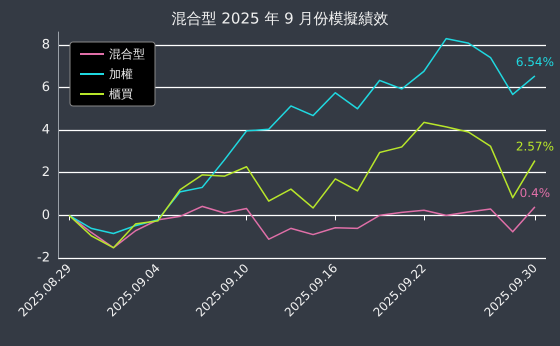 The width and height of the screenshot is (560, 346). What do you see at coordinates (46, 130) in the screenshot?
I see `y-tick-label: 4` at bounding box center [46, 130].